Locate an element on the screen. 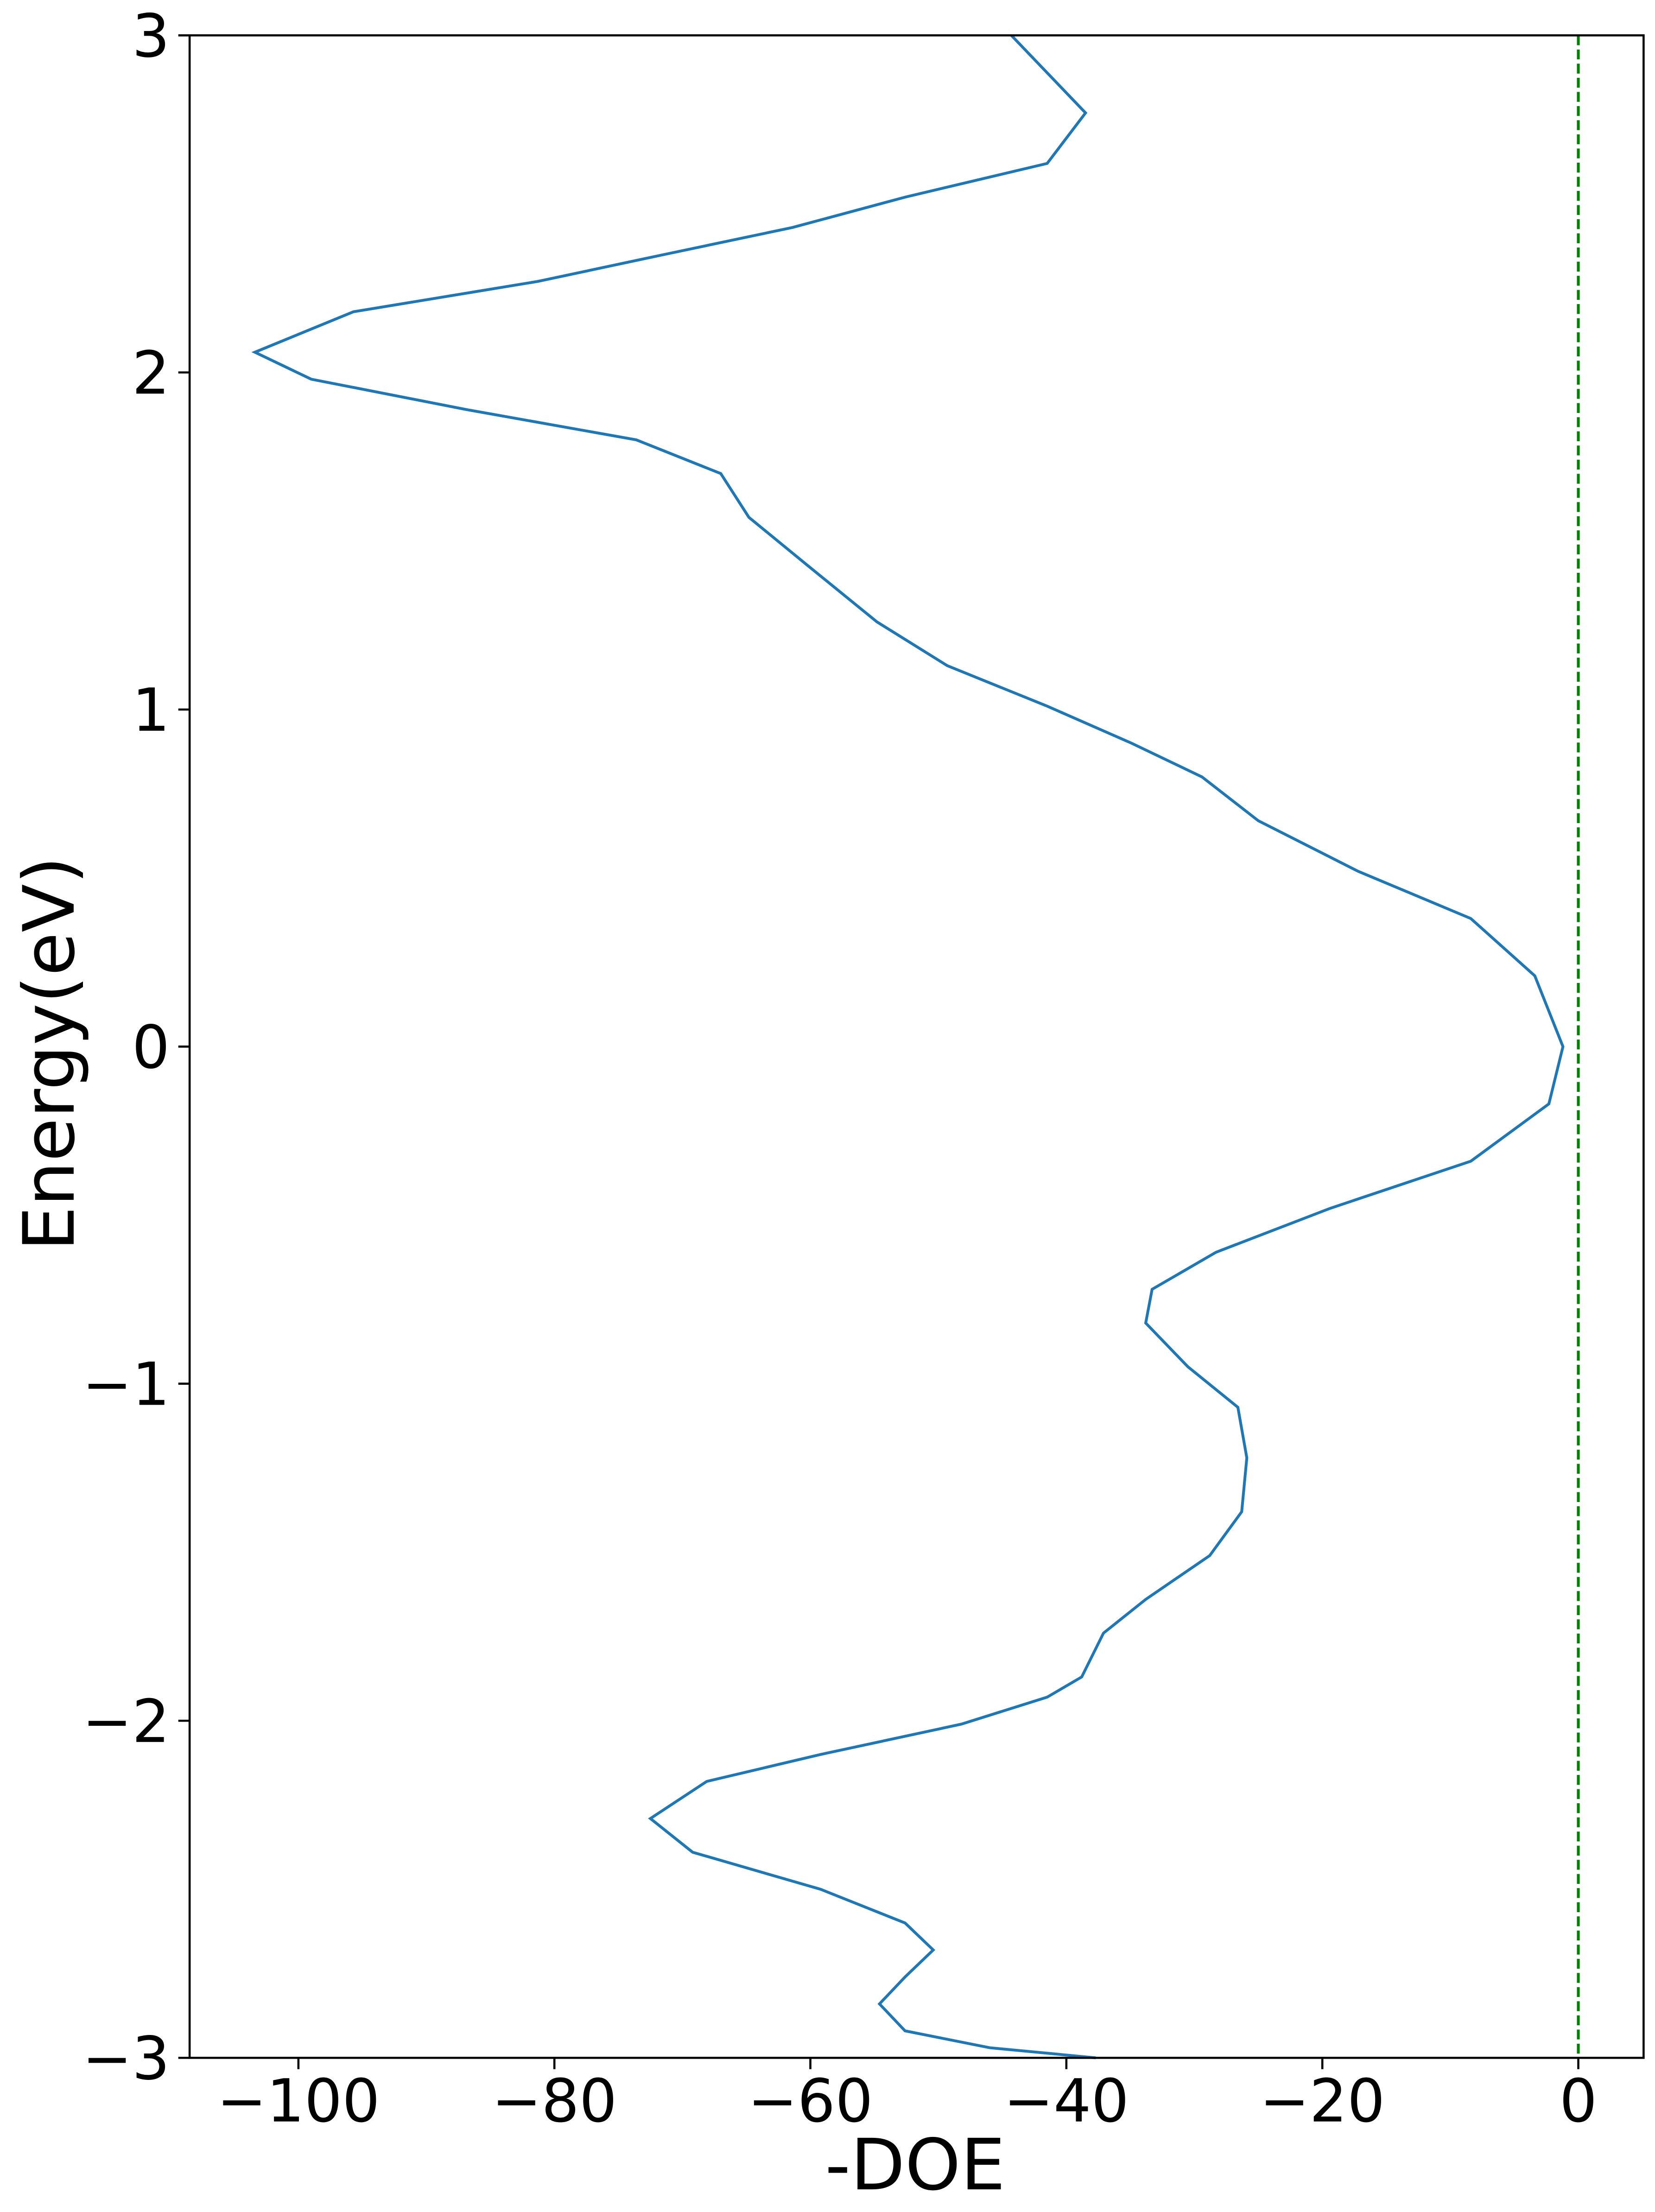  x-tick-label: −20 is located at coordinates (1322, 2101).